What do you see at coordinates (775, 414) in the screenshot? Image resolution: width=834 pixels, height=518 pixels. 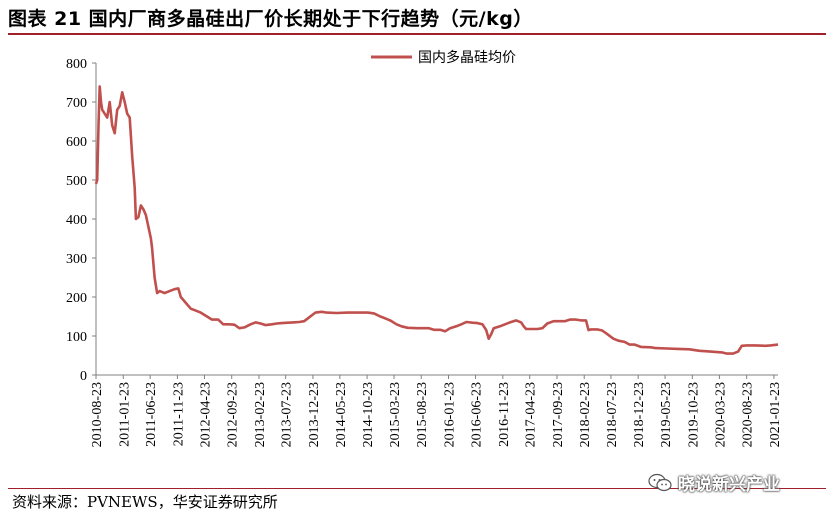 I see `x-tick-label: 2021-01-23` at bounding box center [775, 414].